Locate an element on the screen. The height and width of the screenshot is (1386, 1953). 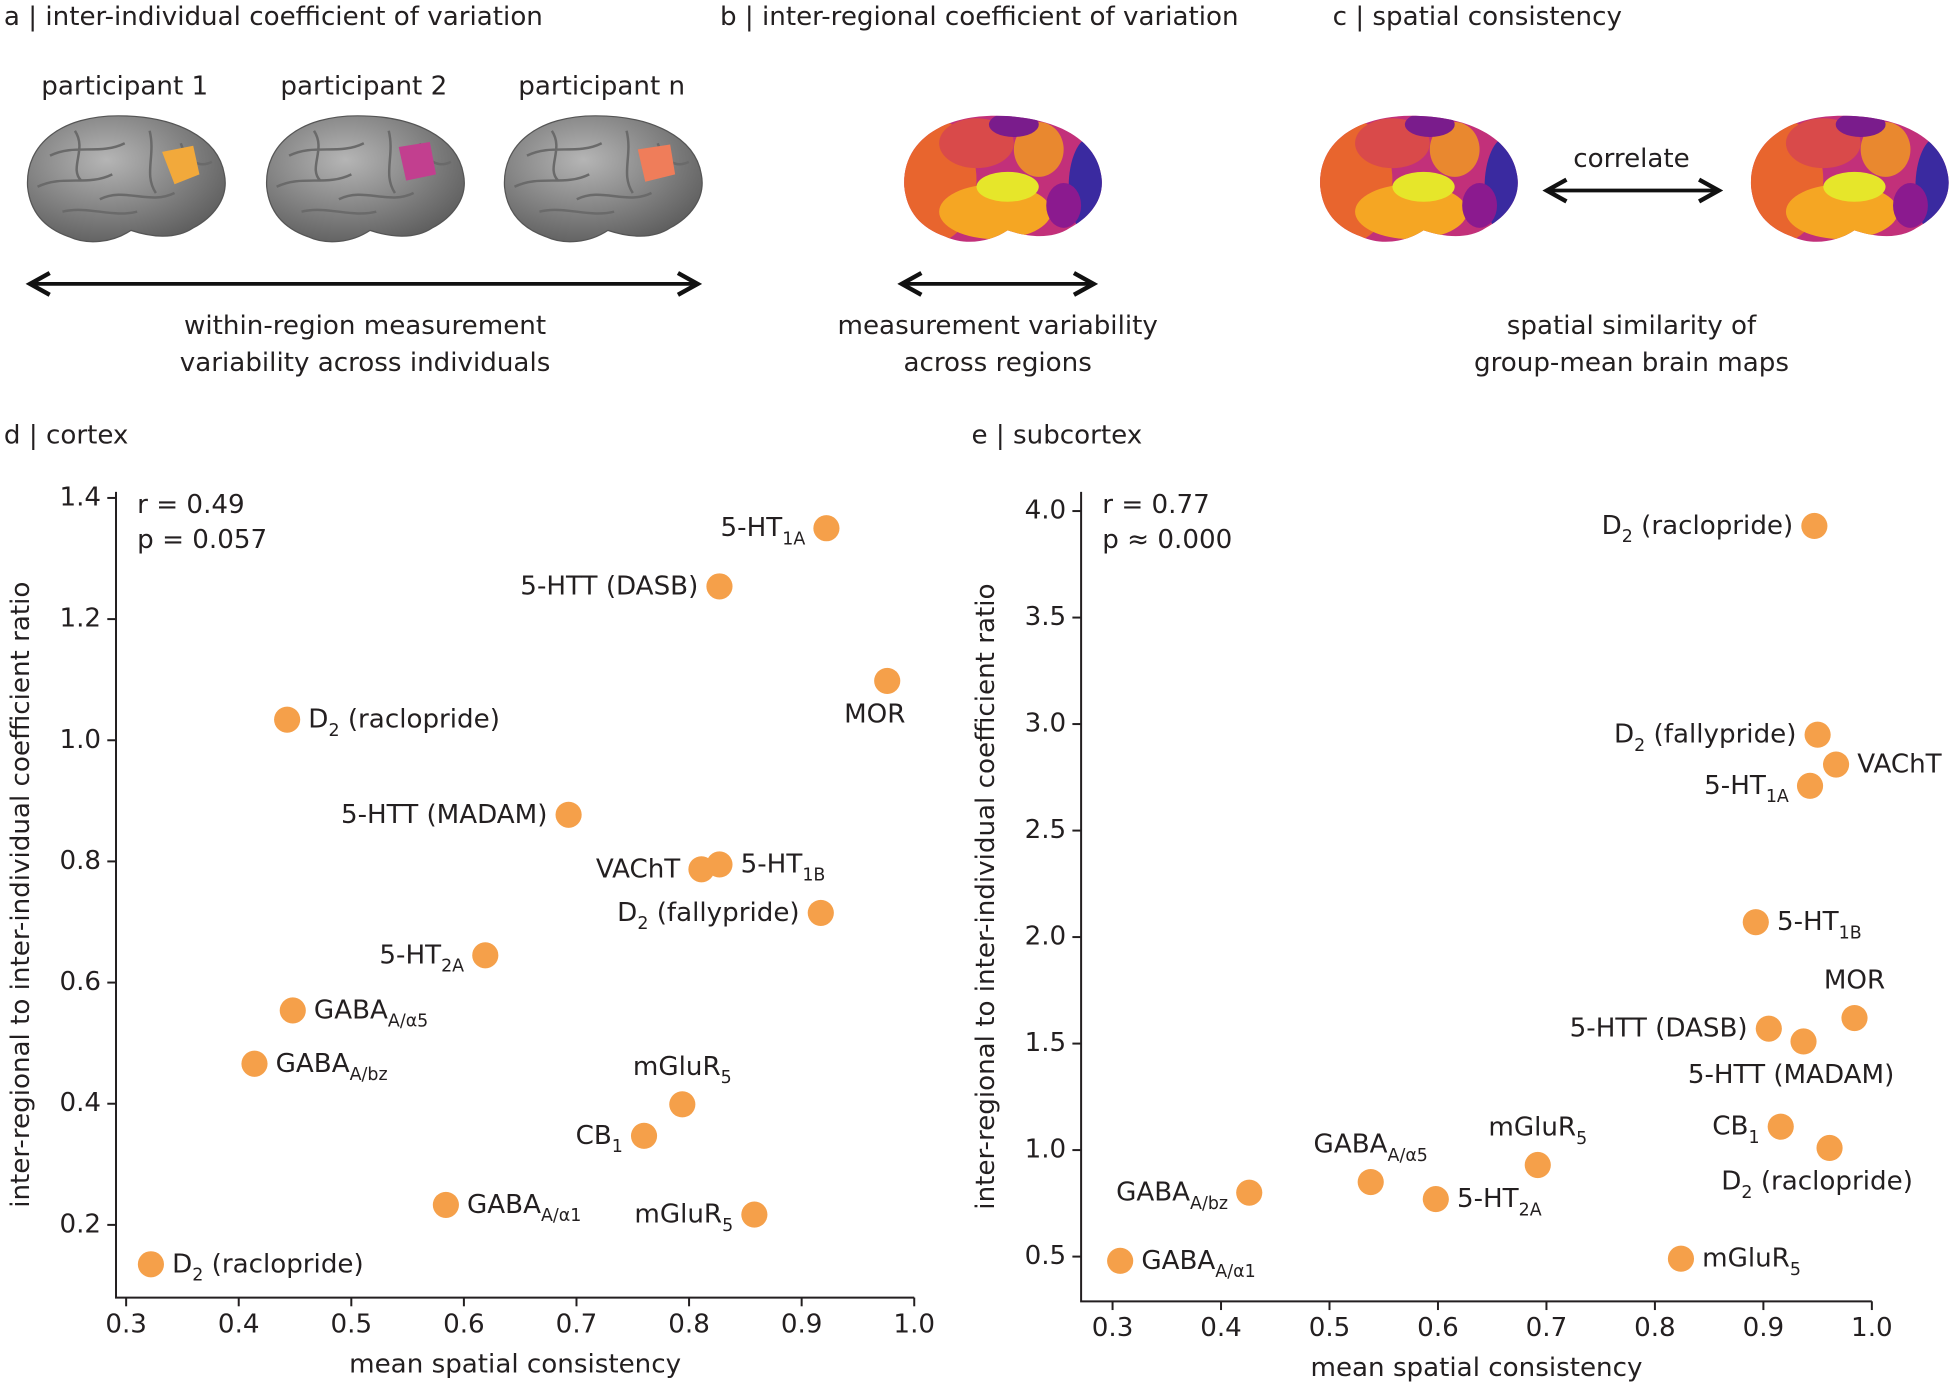
label-subscript: A/α5 is located at coordinates (1408, 1156).